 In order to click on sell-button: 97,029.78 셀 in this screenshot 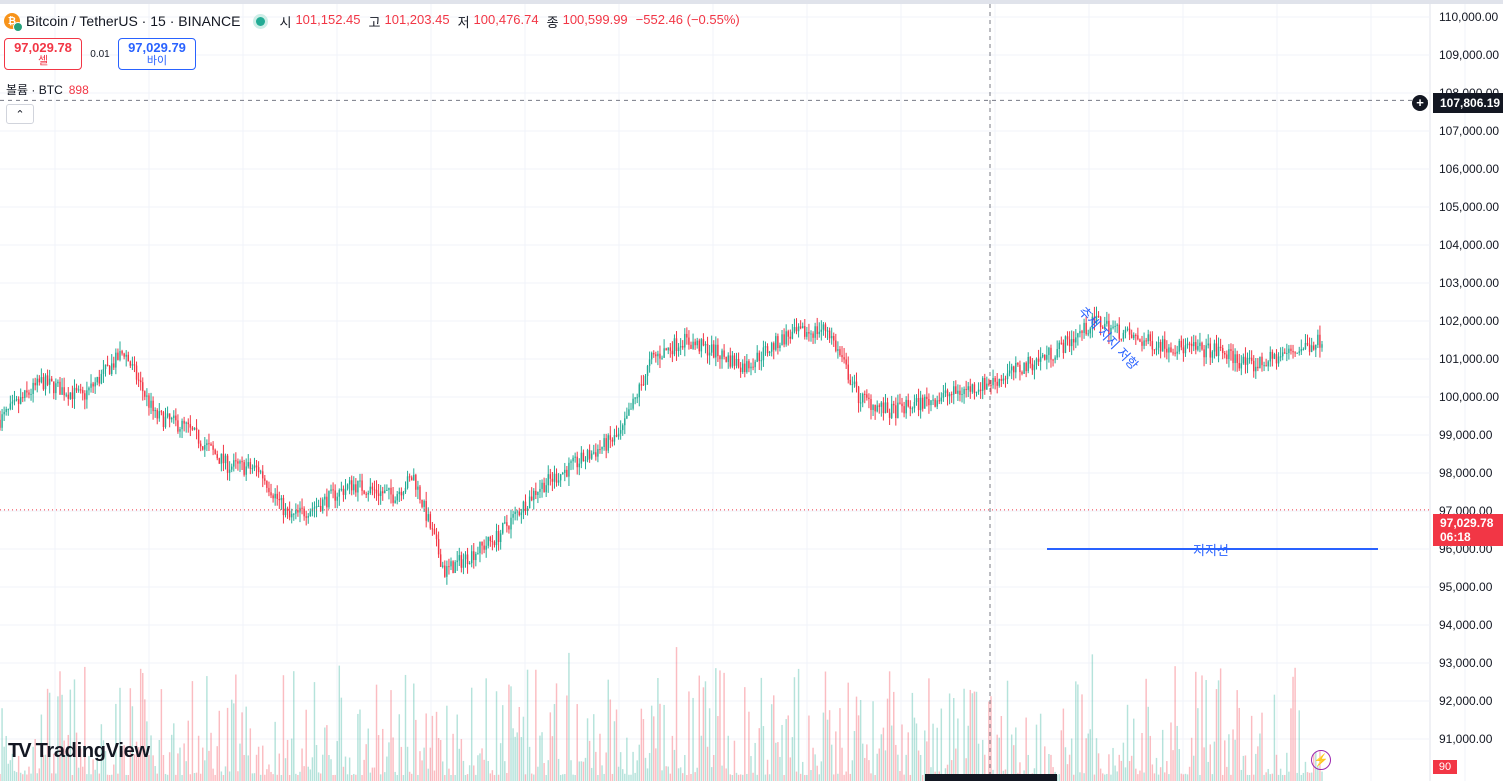, I will do `click(43, 54)`.